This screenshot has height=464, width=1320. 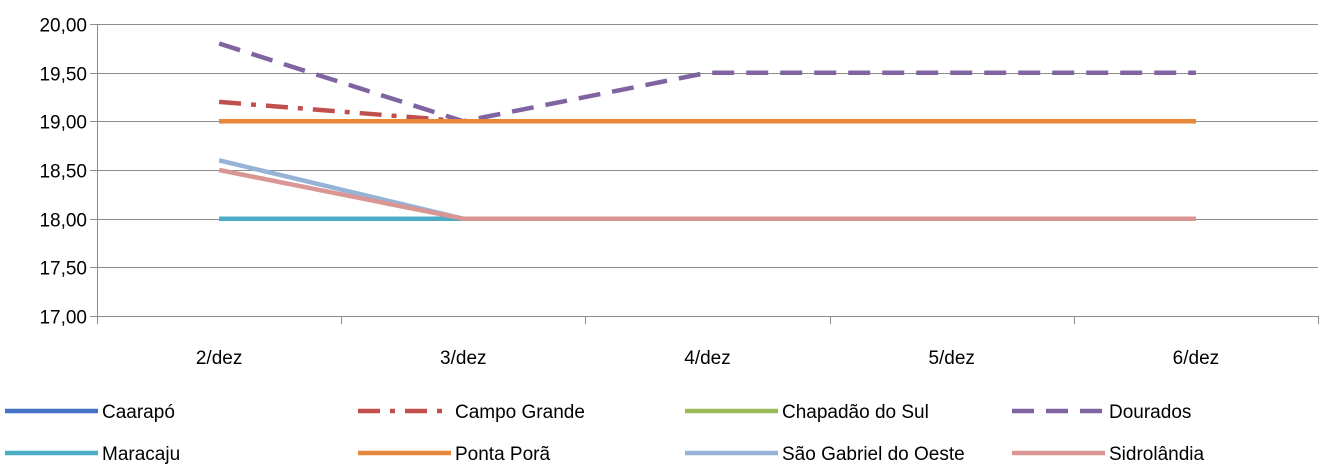 What do you see at coordinates (707, 82) in the screenshot?
I see `series-line-dourados` at bounding box center [707, 82].